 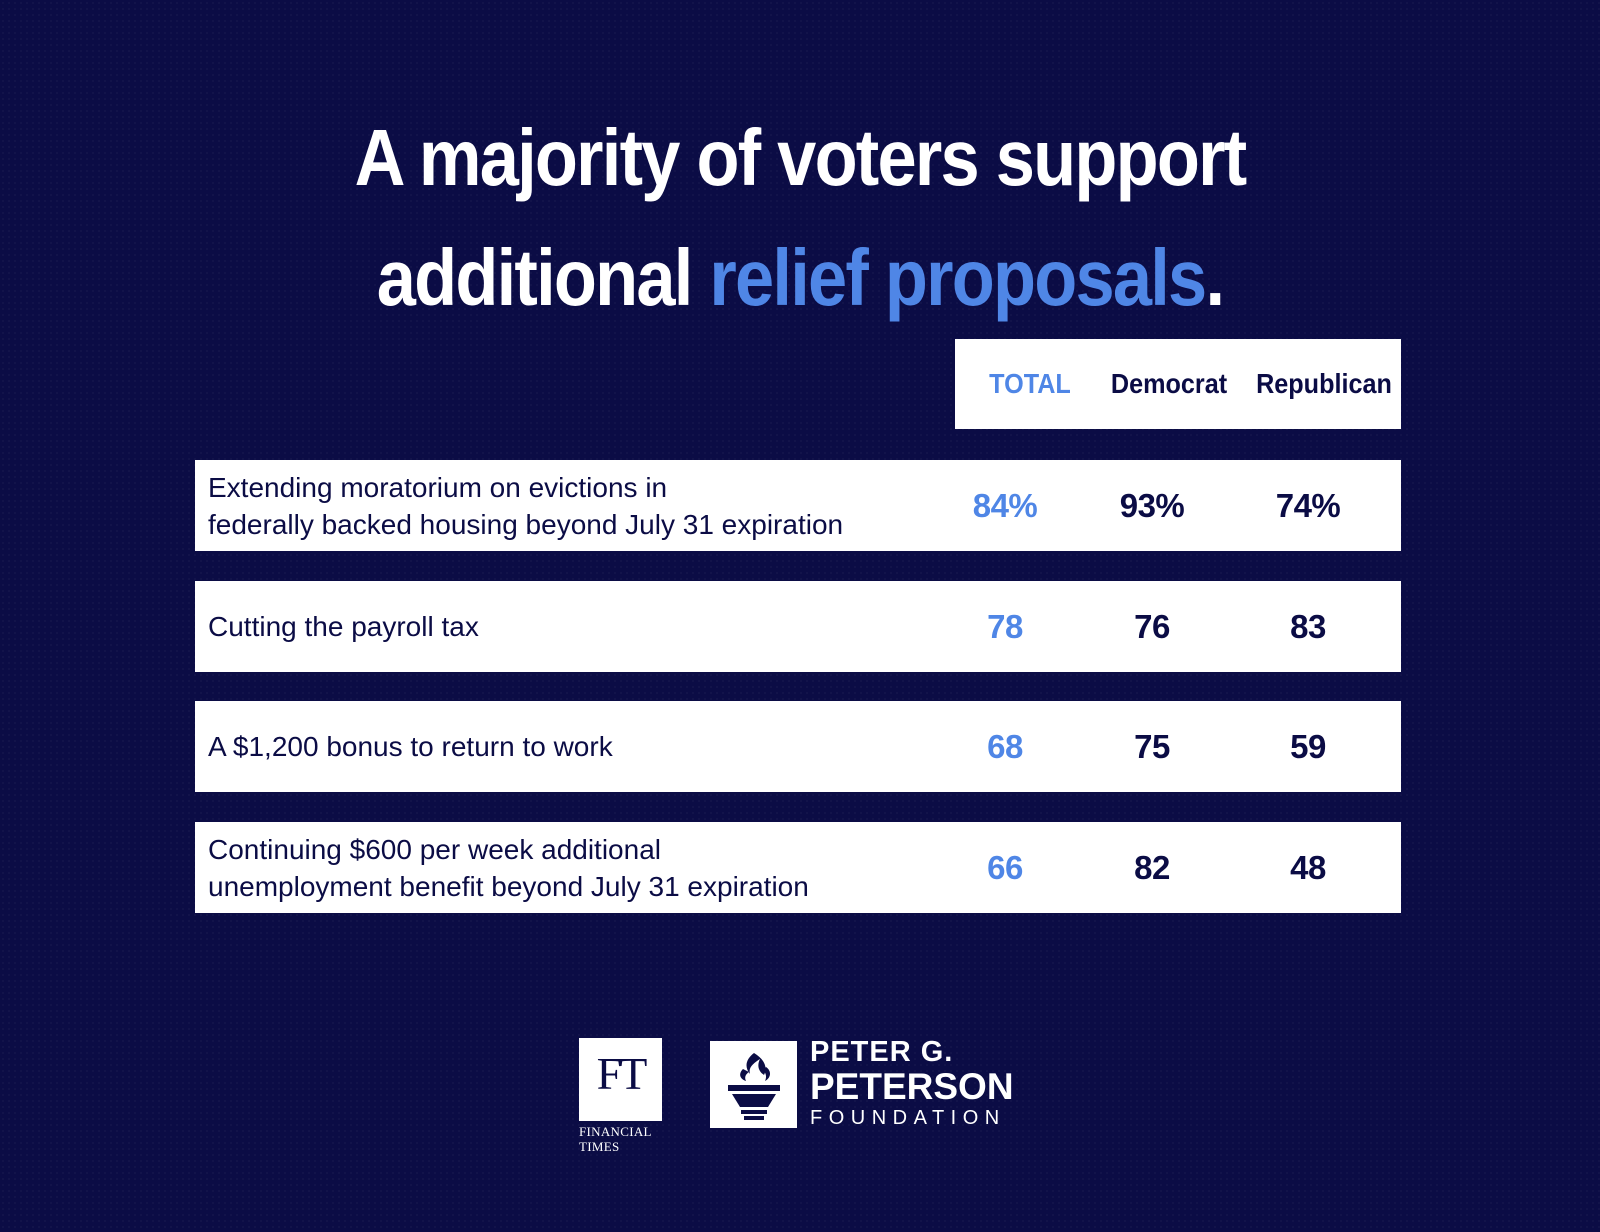 I want to click on cell-republican: 48, so click(x=1308, y=867).